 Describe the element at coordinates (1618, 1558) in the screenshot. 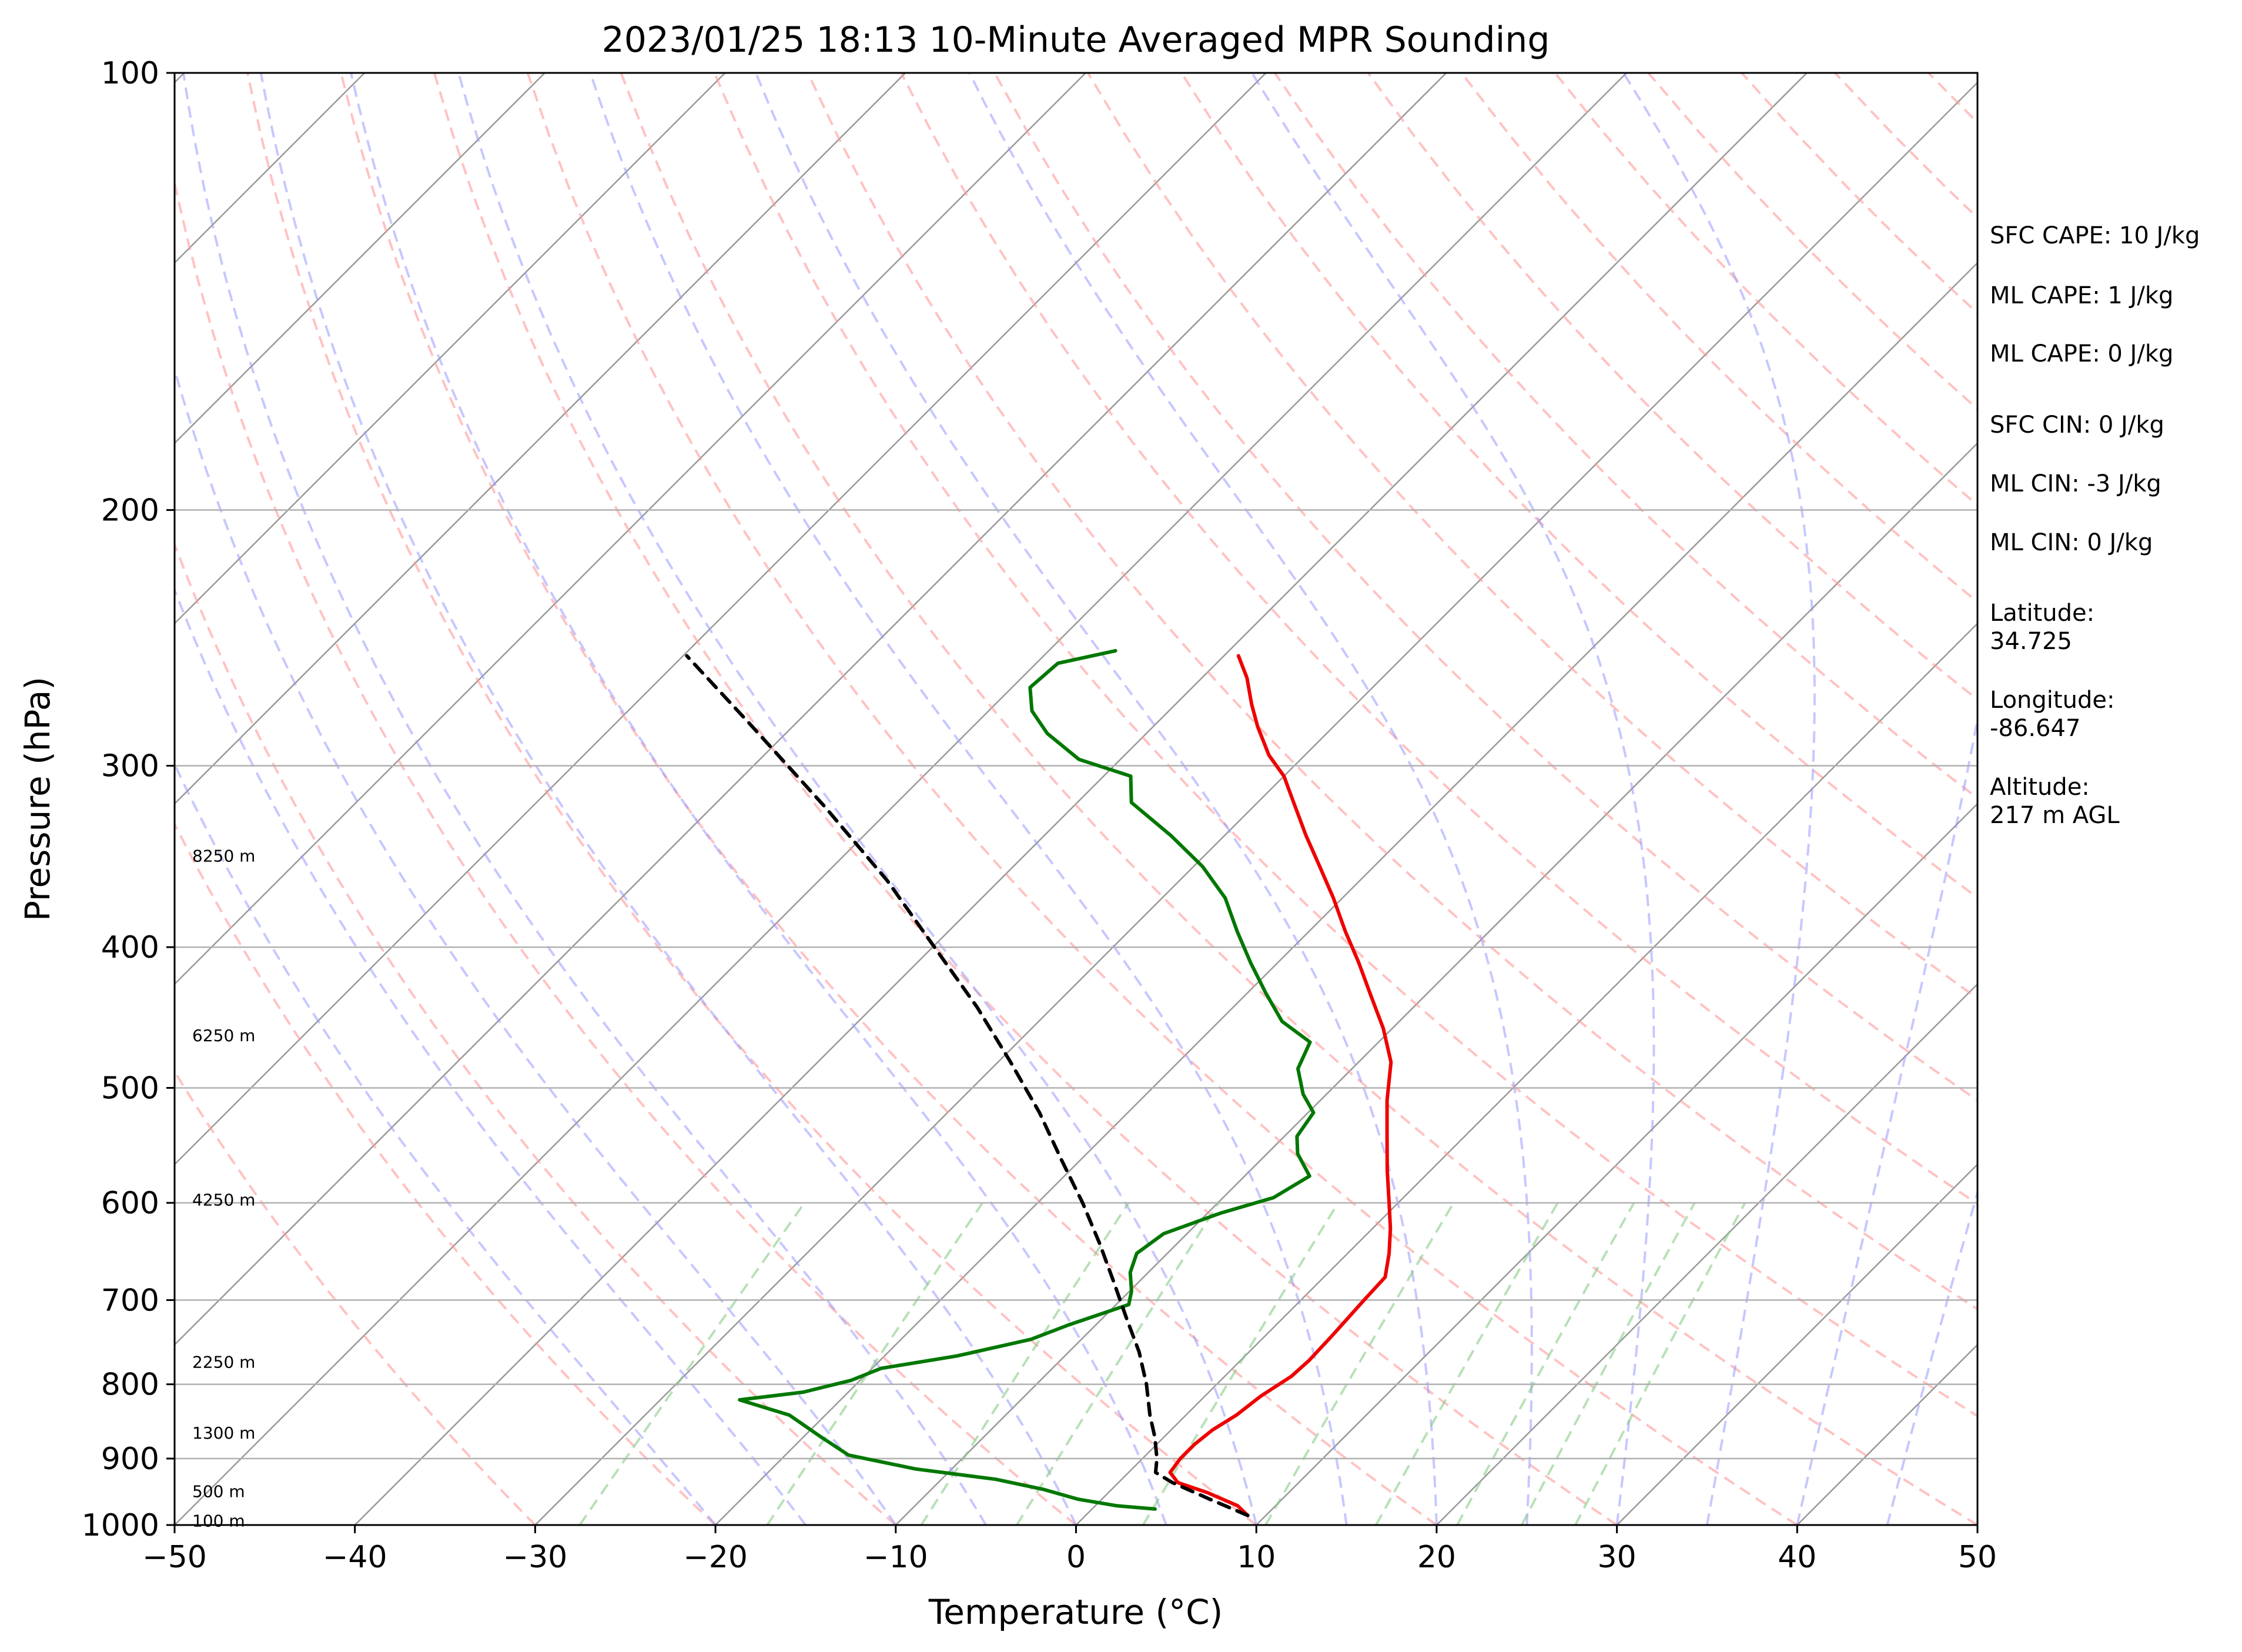

I see `x-tick-label: 30` at that location.